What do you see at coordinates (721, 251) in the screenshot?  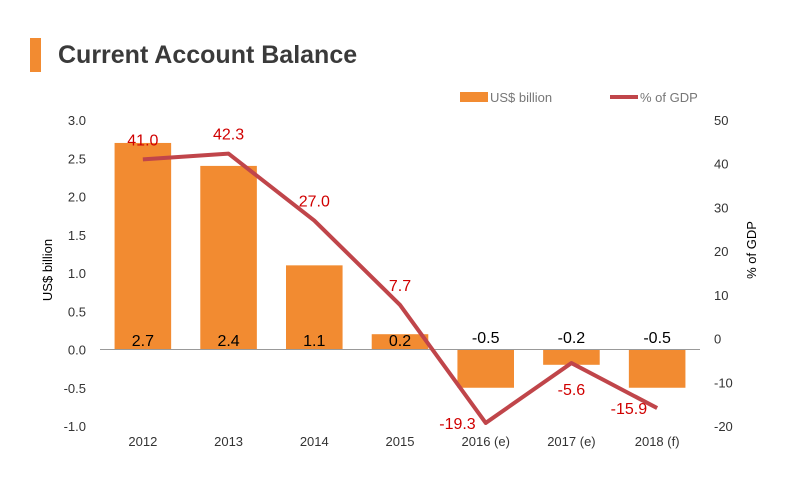 I see `right-tick-label: 20` at bounding box center [721, 251].